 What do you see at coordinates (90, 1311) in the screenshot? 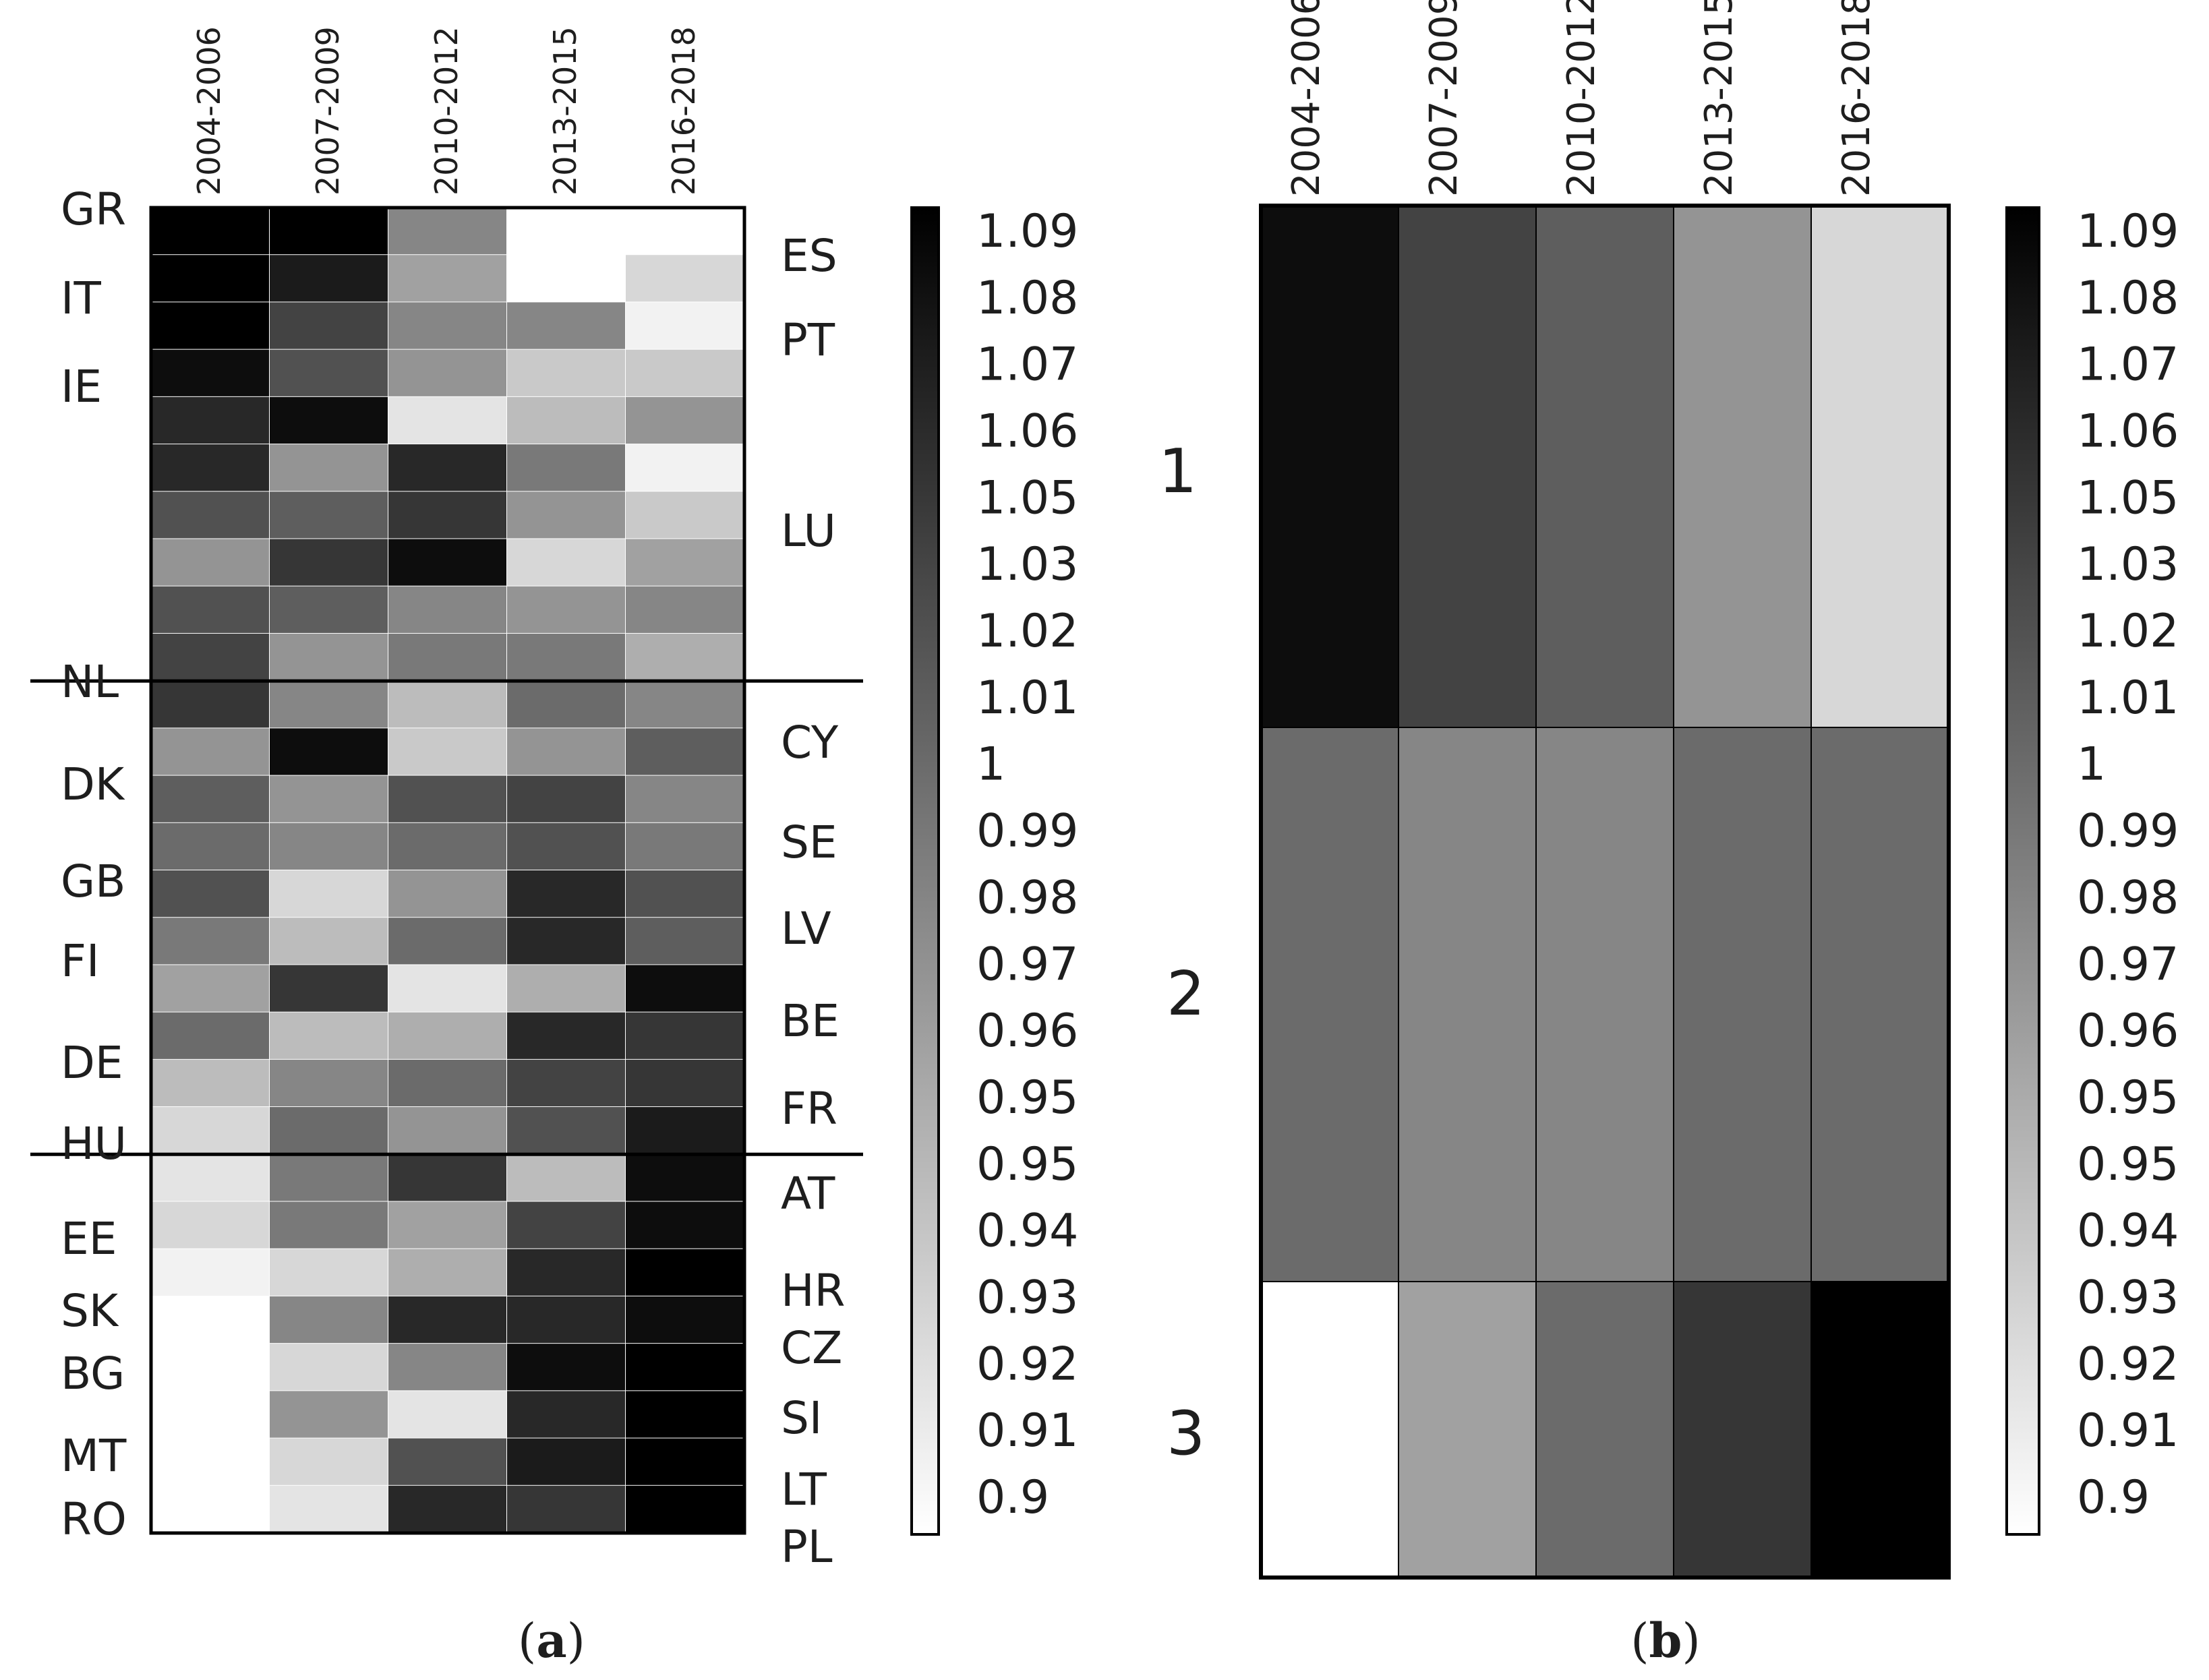
I see `country-label-left: SK` at bounding box center [90, 1311].